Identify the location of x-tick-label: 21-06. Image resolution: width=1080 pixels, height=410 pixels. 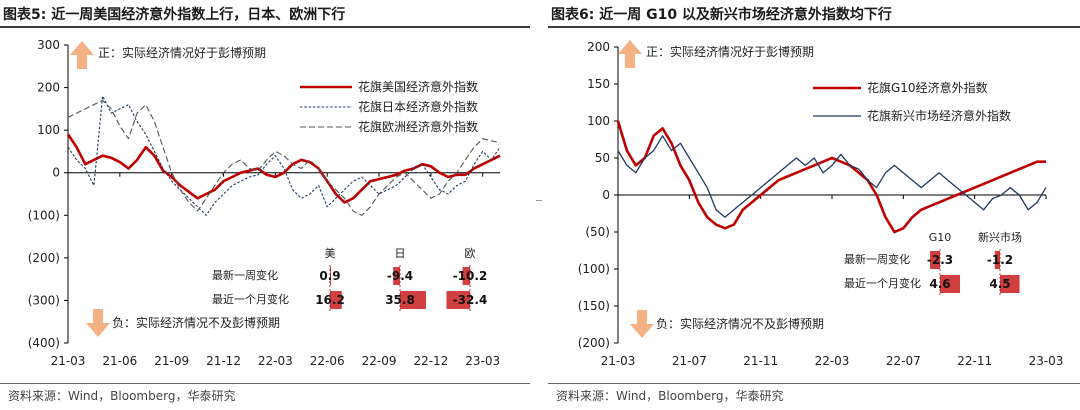
(119, 361).